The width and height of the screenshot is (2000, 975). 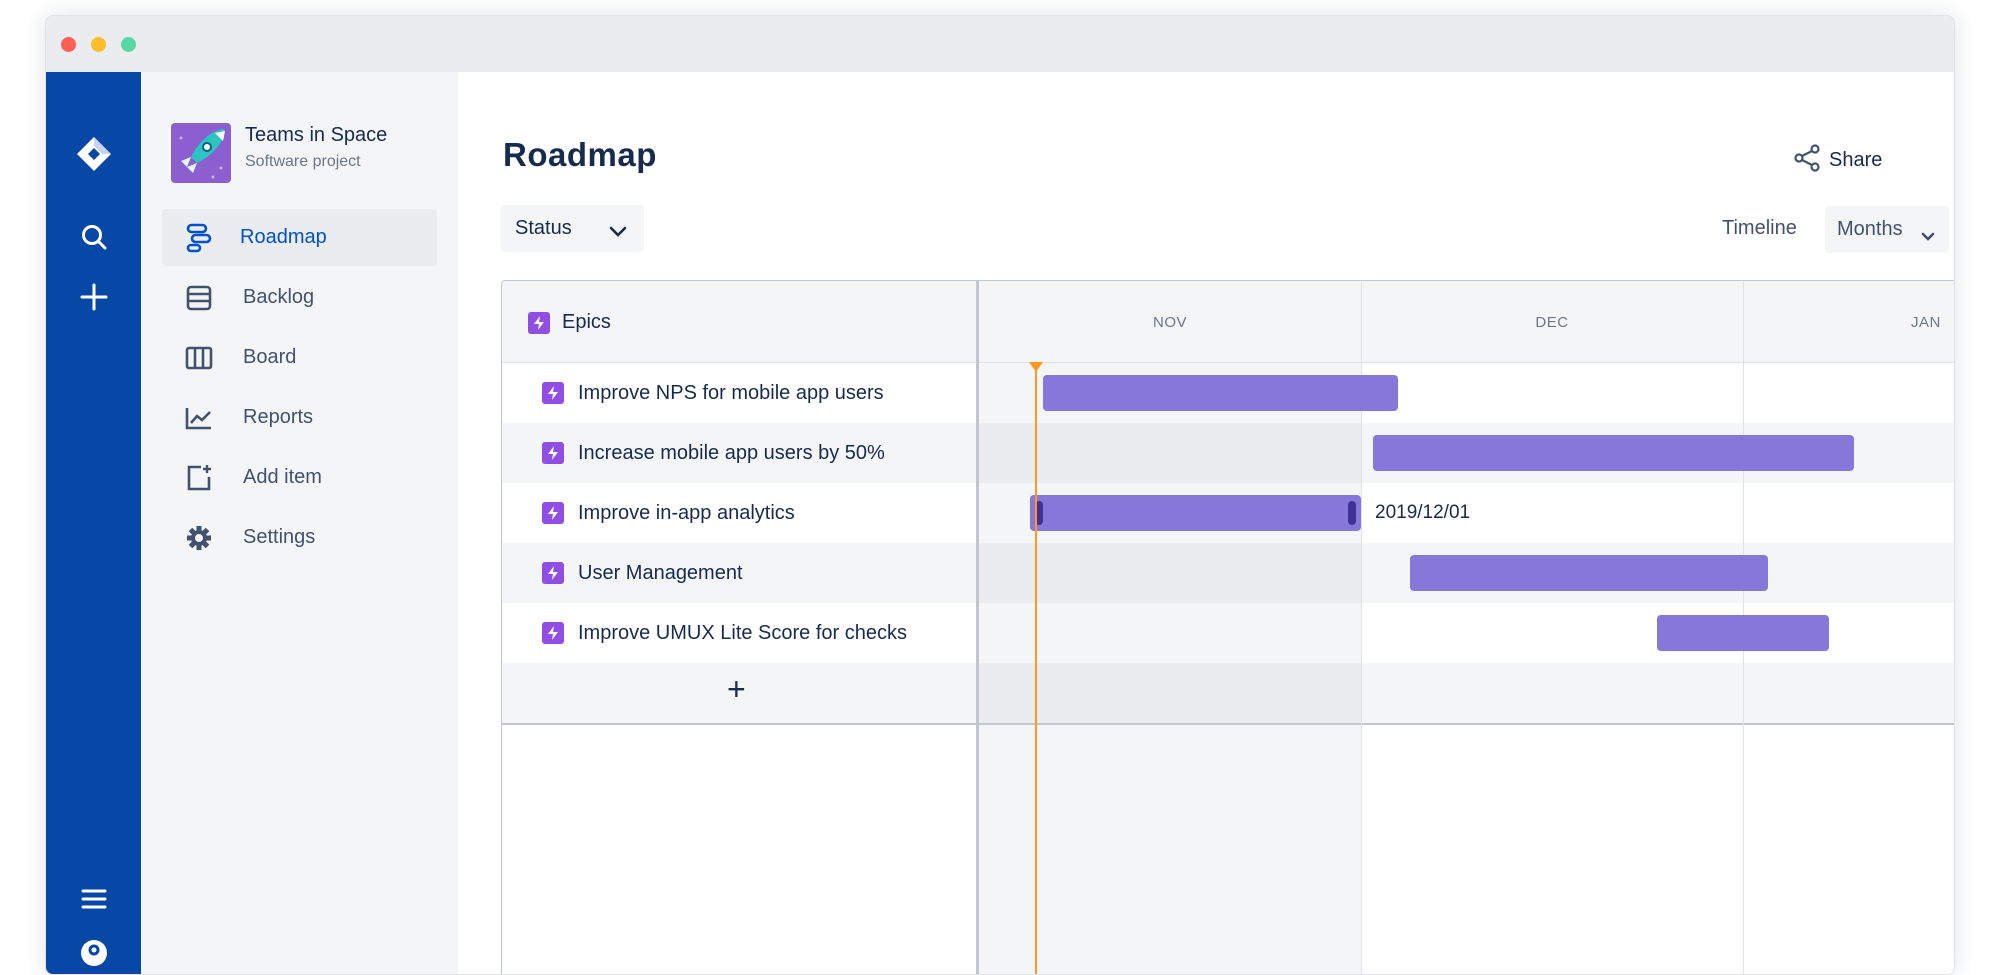 I want to click on table-header, so click(x=1228, y=322).